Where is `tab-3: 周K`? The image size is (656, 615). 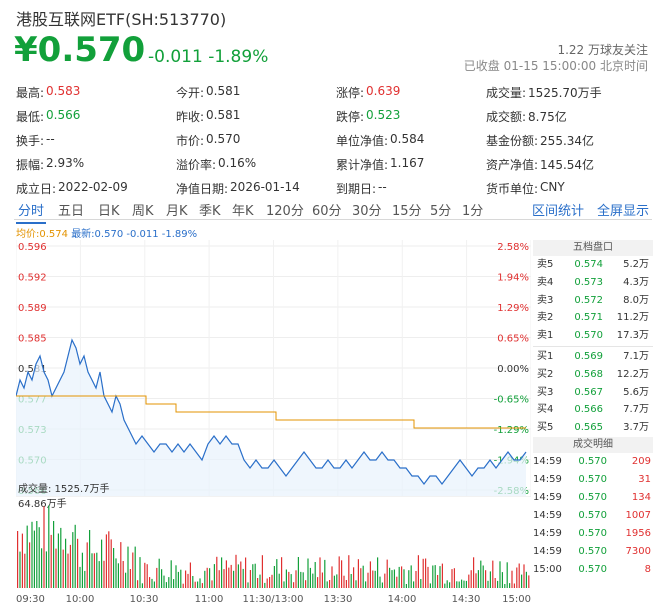 tab-3: 周K is located at coordinates (143, 211).